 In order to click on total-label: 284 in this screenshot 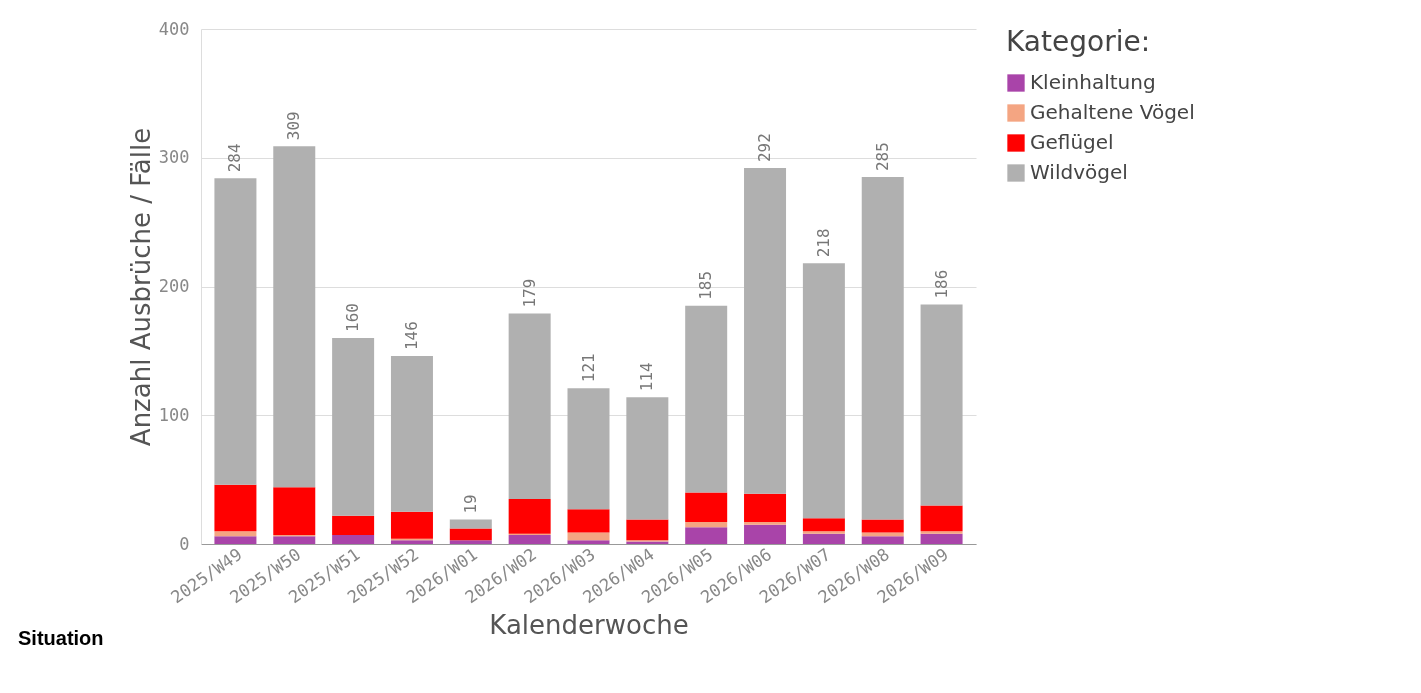, I will do `click(235, 158)`.